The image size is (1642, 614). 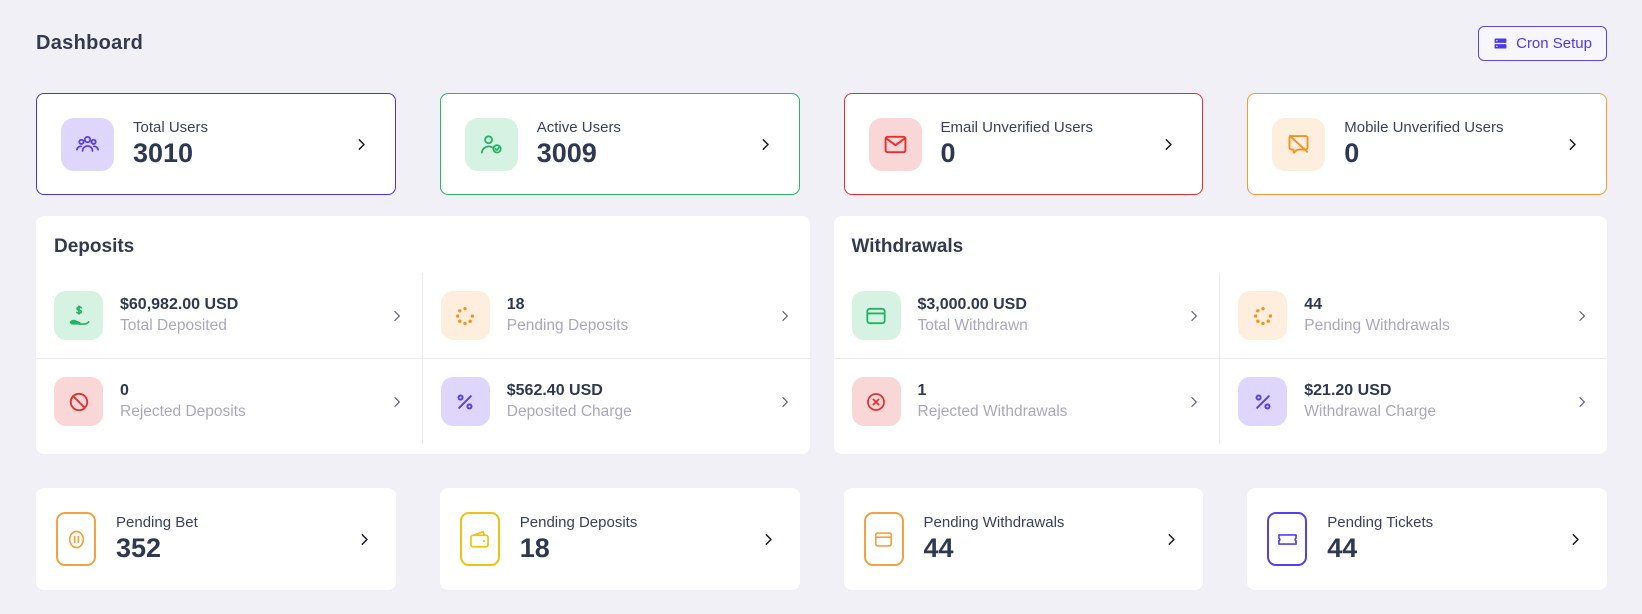 What do you see at coordinates (139, 547) in the screenshot?
I see `pending-bet-value: 352` at bounding box center [139, 547].